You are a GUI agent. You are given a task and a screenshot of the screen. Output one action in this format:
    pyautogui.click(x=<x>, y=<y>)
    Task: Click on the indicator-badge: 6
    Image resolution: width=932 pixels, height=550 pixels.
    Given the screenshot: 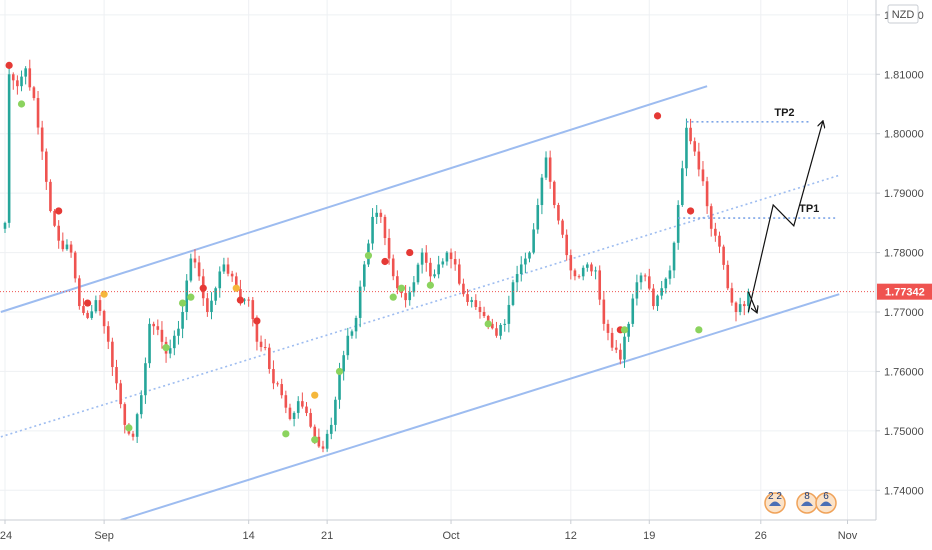 What is the action you would take?
    pyautogui.click(x=826, y=502)
    